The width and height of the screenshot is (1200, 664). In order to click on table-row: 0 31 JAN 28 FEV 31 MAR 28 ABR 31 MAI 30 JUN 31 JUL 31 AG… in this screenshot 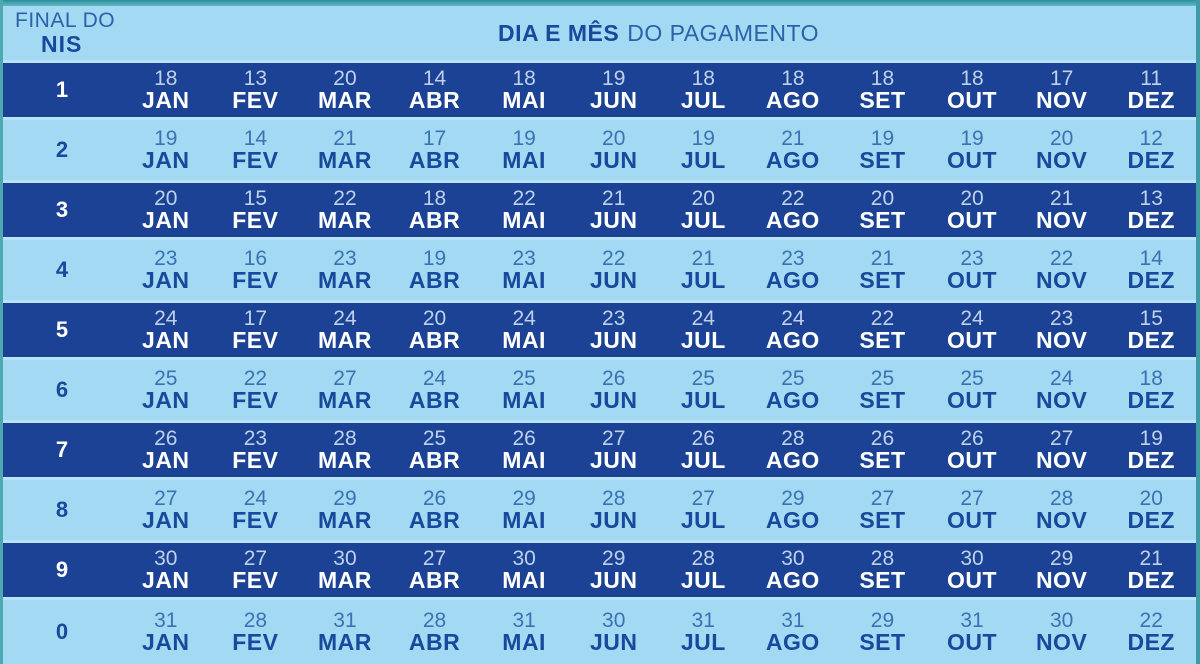, I will do `click(599, 632)`.